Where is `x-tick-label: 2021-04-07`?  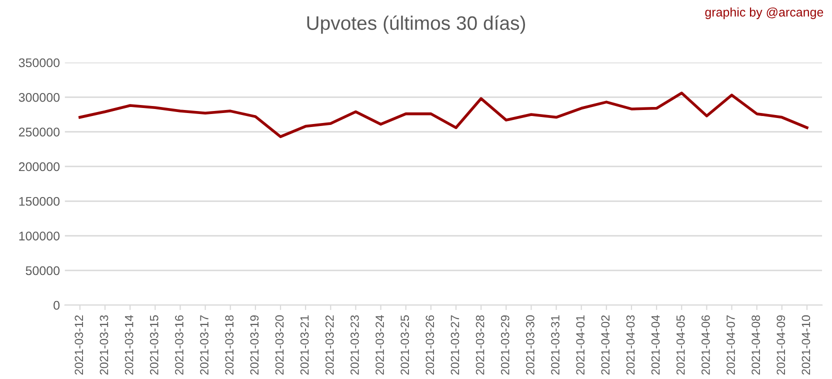 x-tick-label: 2021-04-07 is located at coordinates (730, 345).